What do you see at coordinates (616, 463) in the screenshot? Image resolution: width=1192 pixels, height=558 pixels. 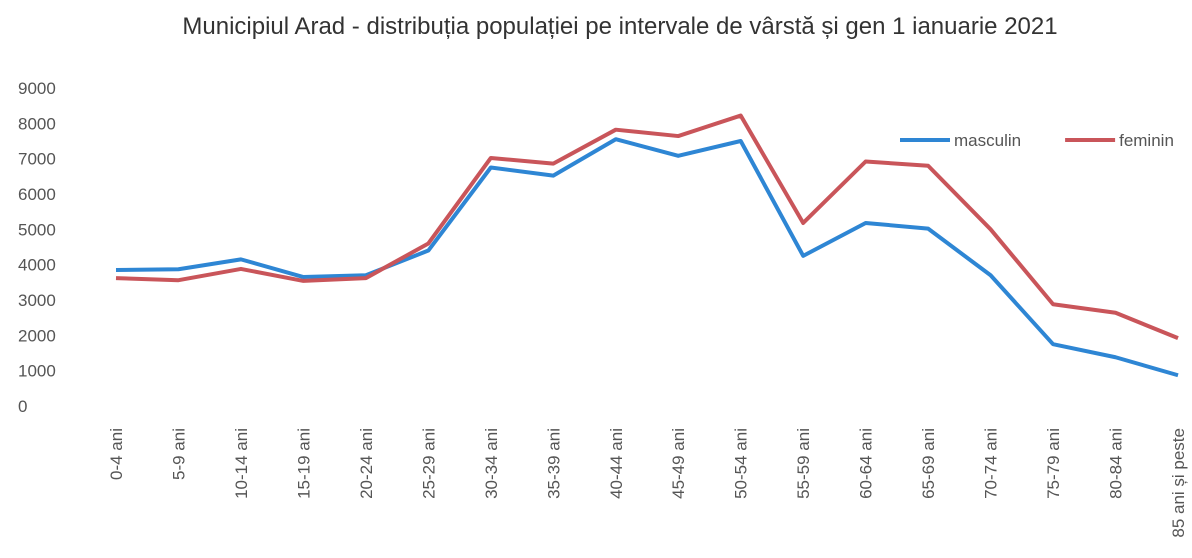 I see `x-tick-label: 40-44 ani` at bounding box center [616, 463].